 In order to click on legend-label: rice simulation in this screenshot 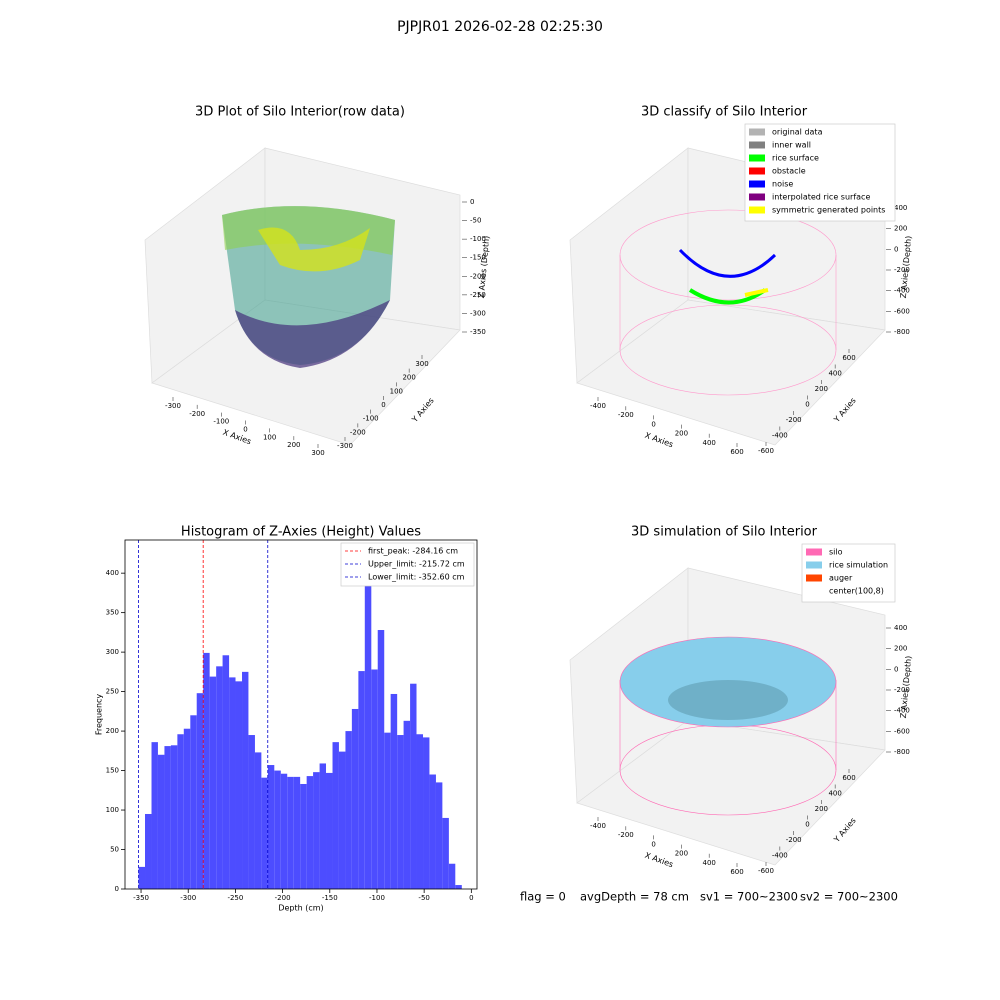, I will do `click(858, 565)`.